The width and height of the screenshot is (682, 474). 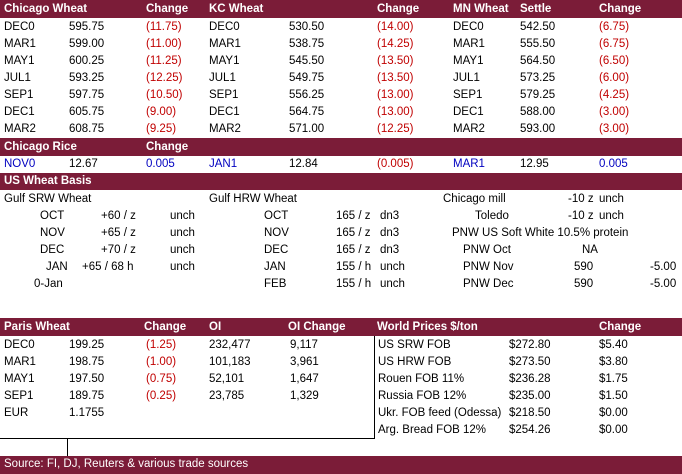 What do you see at coordinates (341, 9) in the screenshot?
I see `futures-header-bar` at bounding box center [341, 9].